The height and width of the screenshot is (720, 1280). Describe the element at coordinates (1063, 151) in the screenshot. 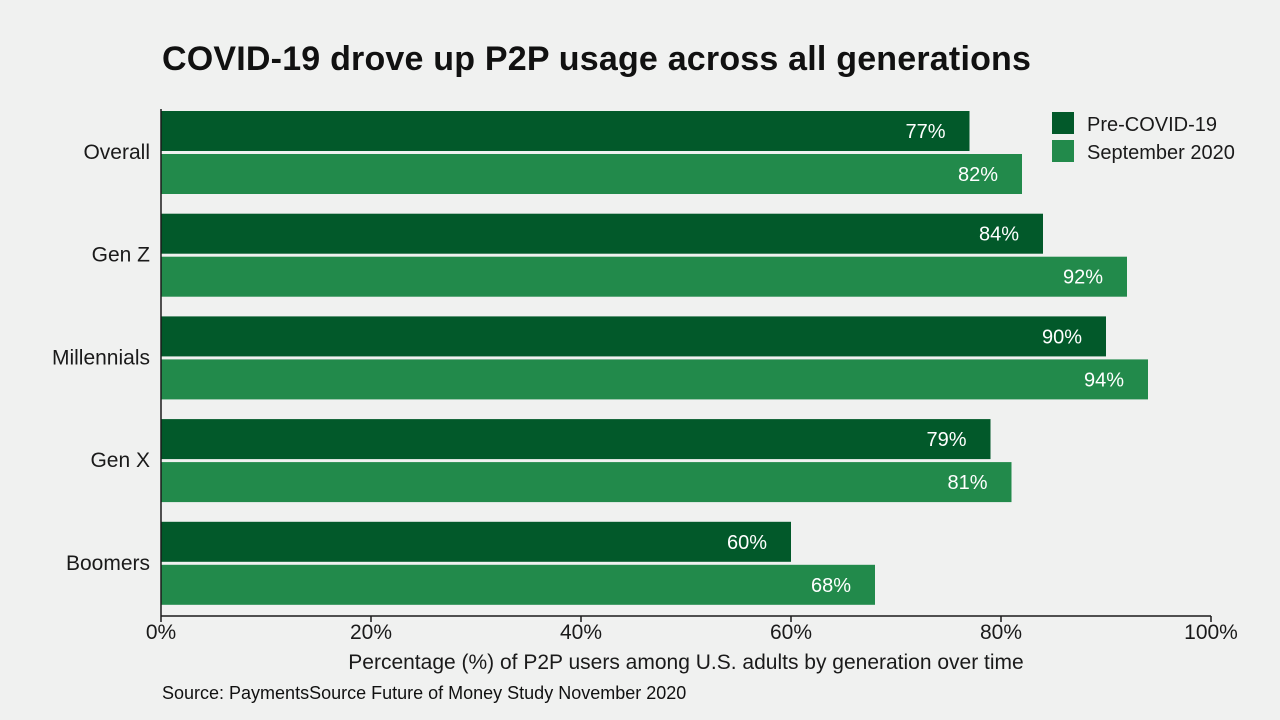

I see `legend-swatch-september-2020` at that location.